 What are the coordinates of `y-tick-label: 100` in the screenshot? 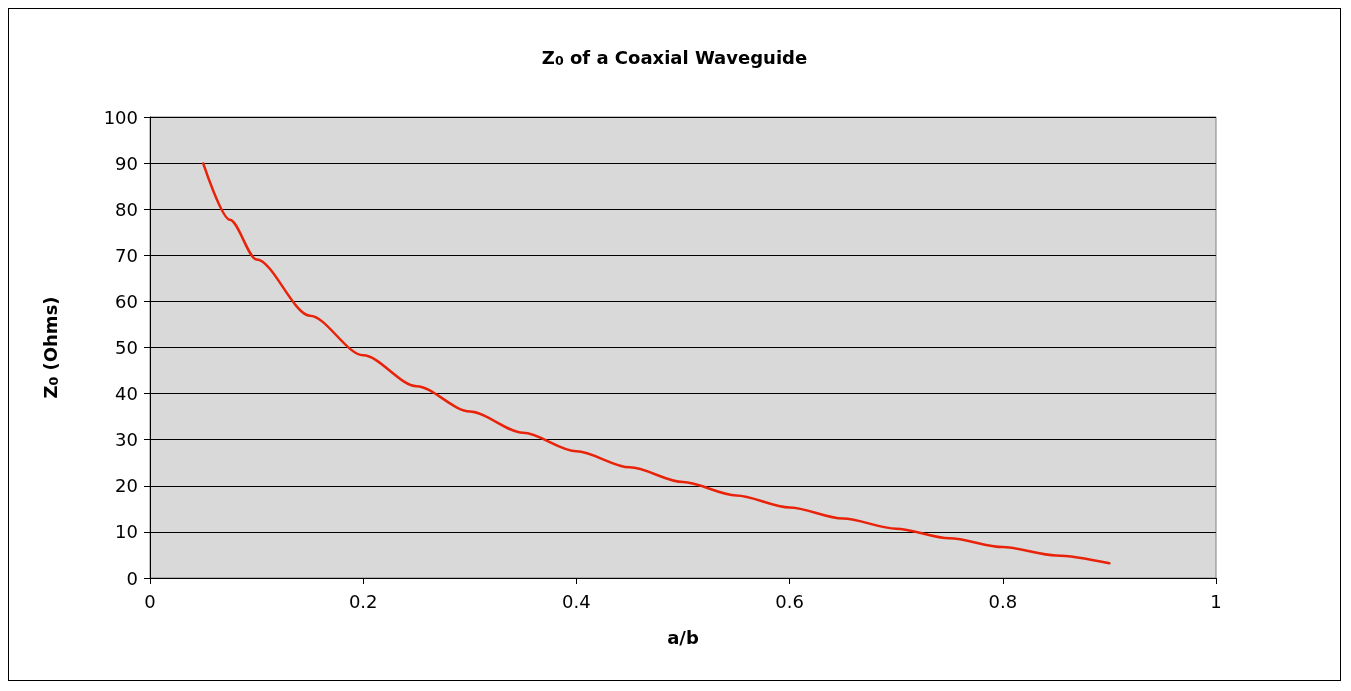 It's located at (120, 117).